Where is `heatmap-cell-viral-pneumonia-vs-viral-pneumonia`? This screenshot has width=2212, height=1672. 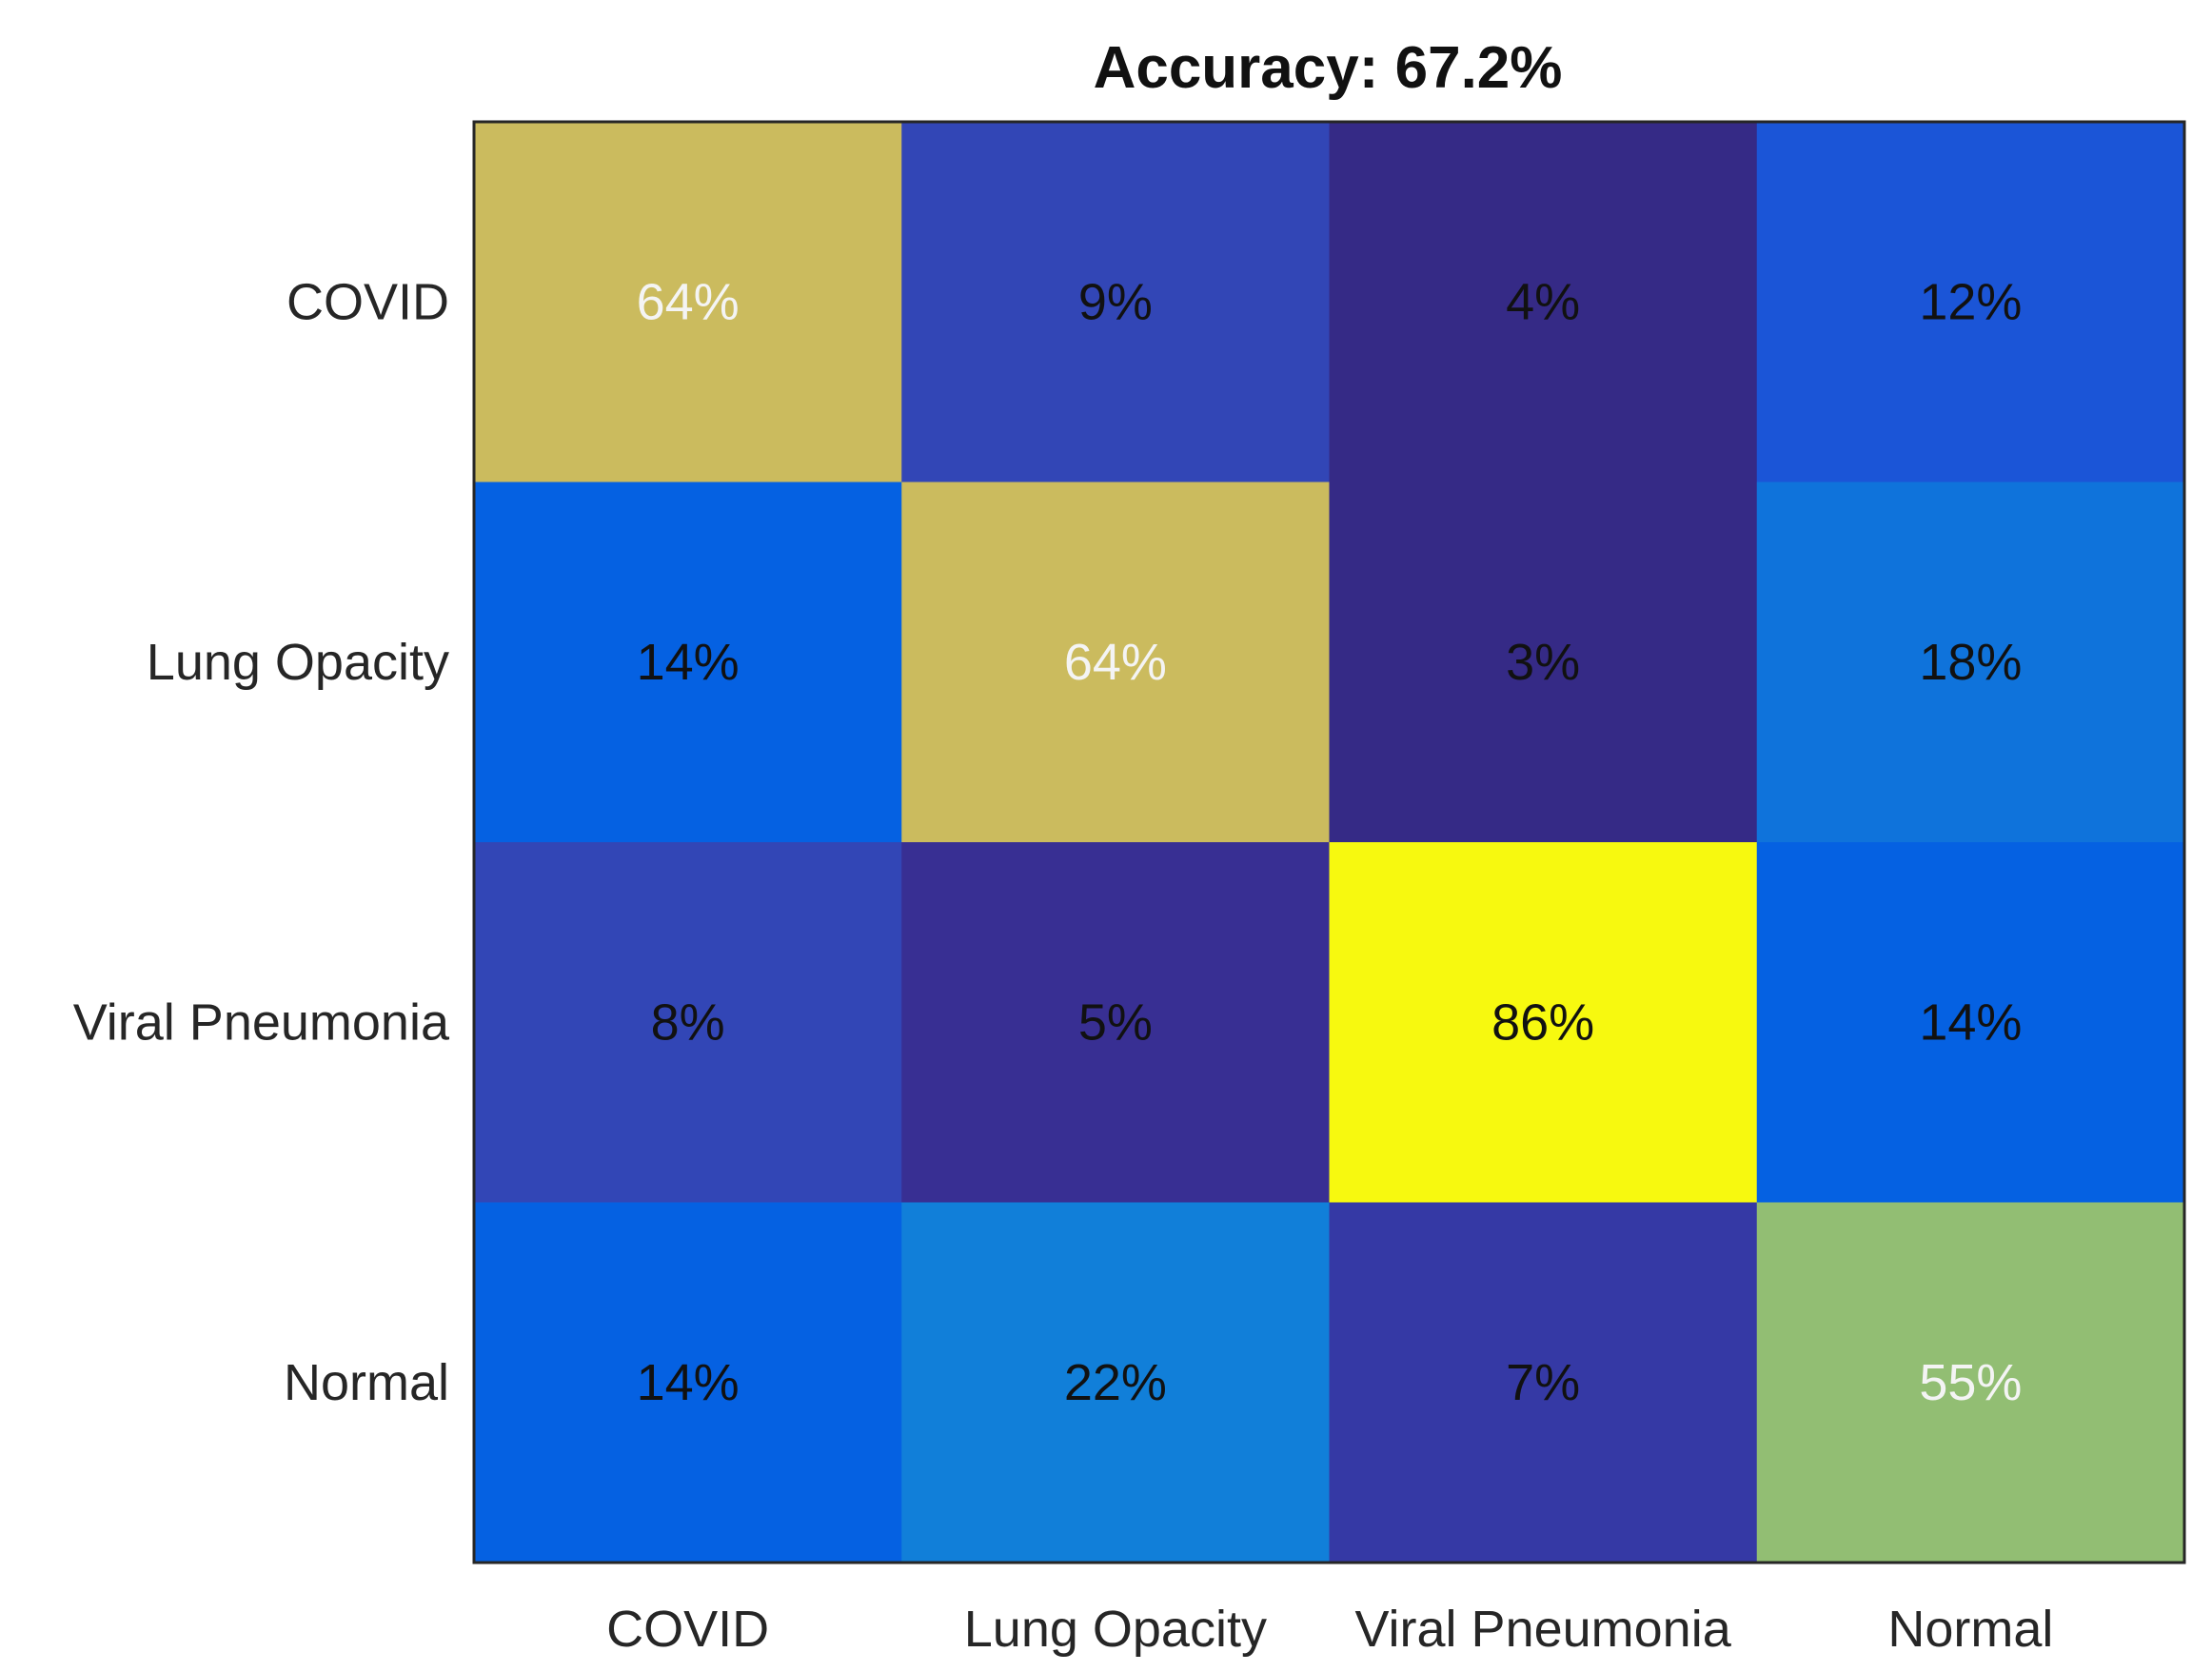 heatmap-cell-viral-pneumonia-vs-viral-pneumonia is located at coordinates (1543, 1023).